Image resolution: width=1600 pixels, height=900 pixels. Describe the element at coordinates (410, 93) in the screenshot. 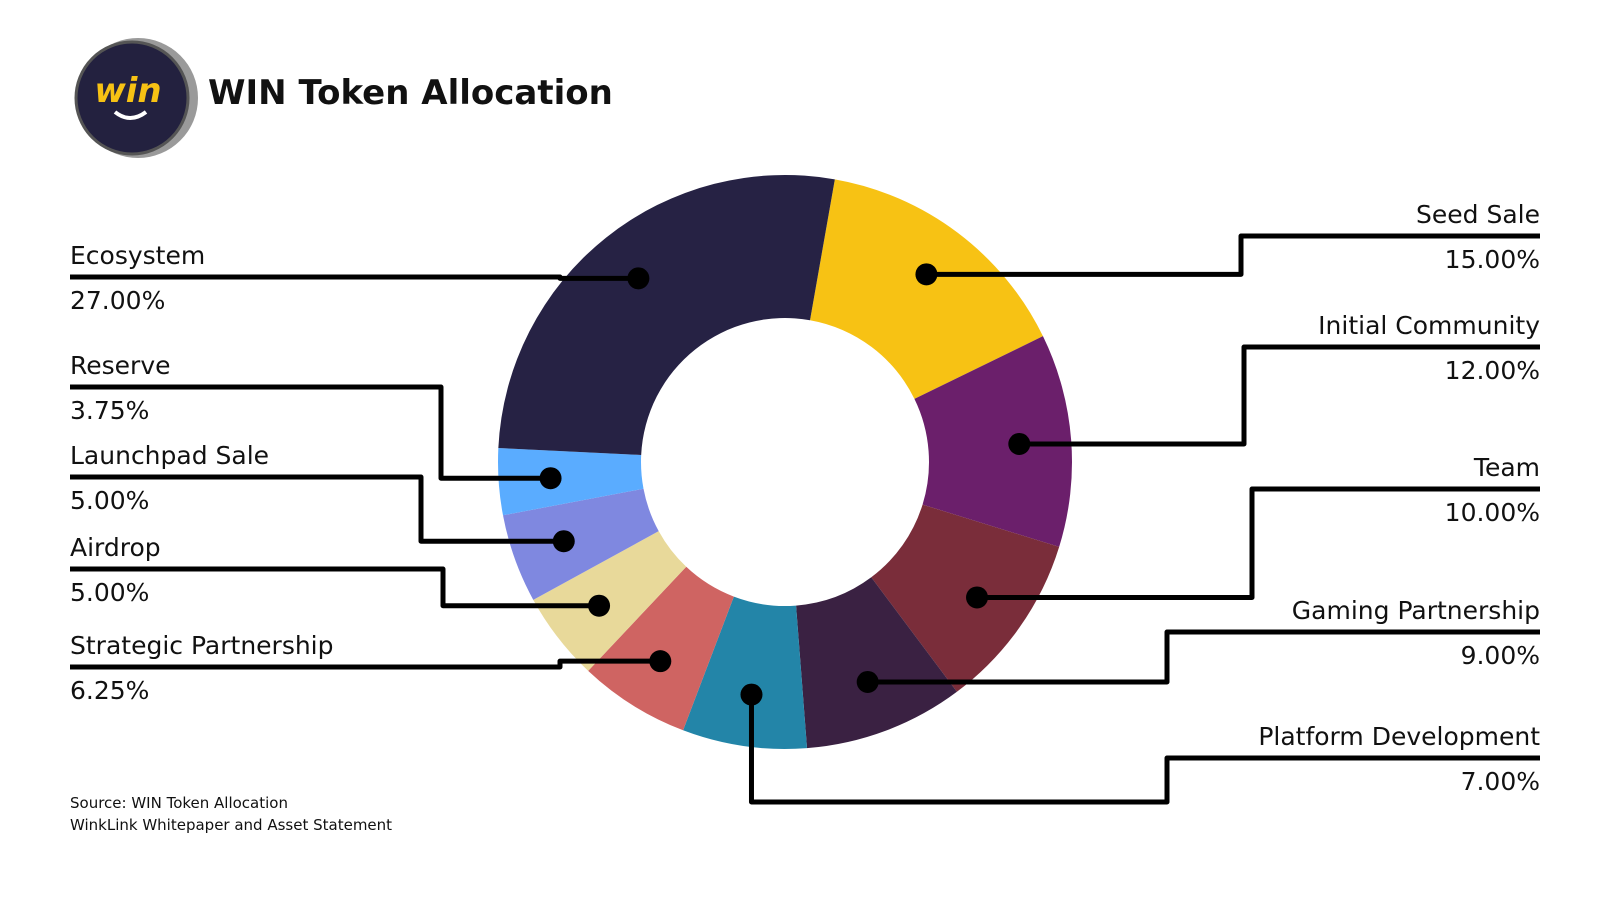

I see `chart-title: WIN Token Allocation` at that location.